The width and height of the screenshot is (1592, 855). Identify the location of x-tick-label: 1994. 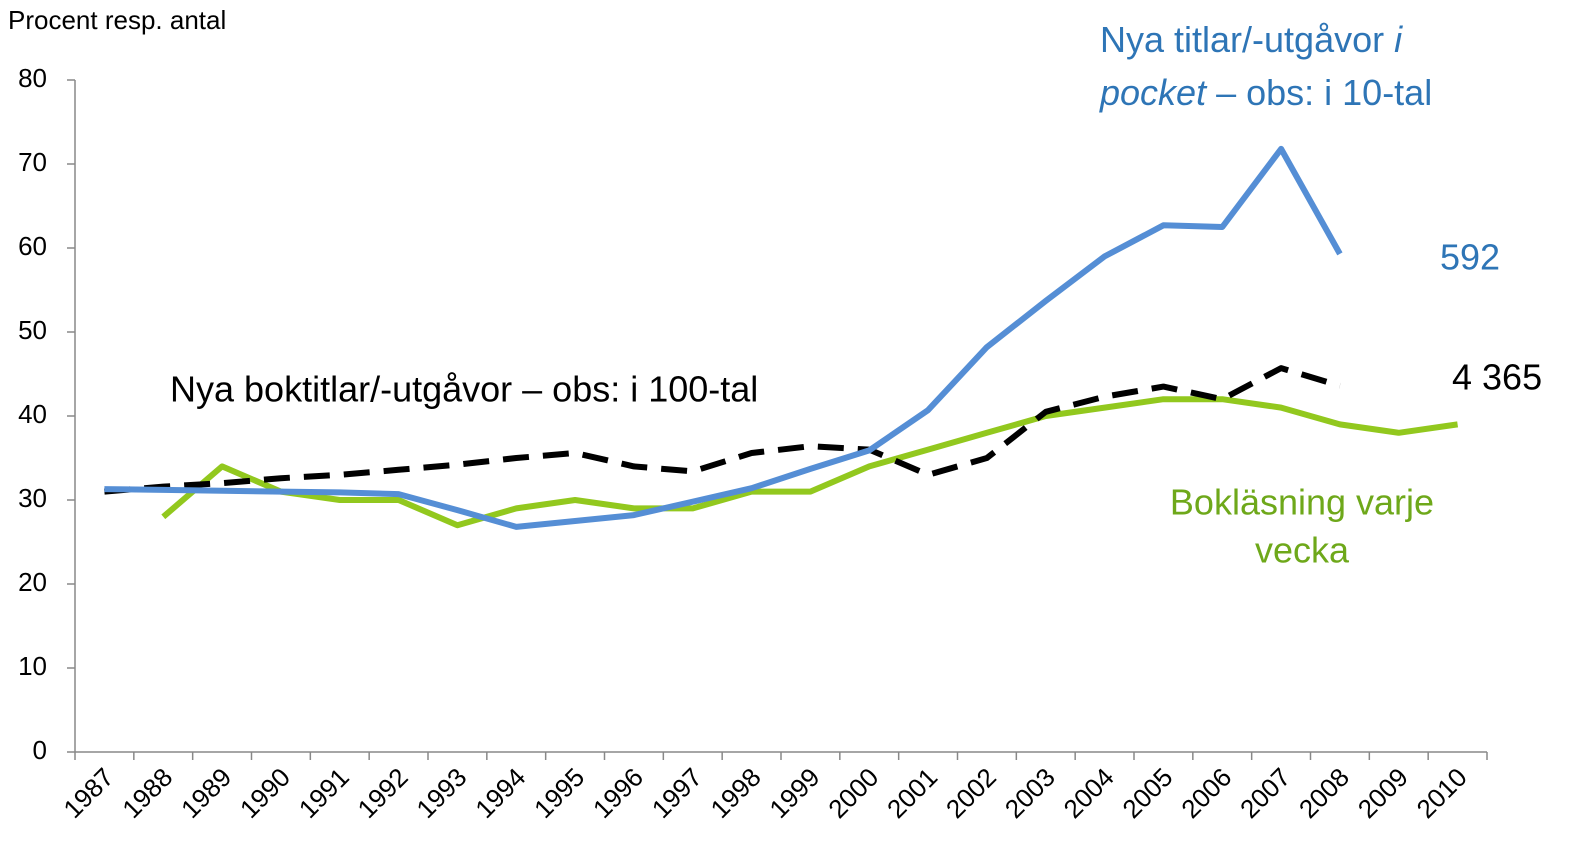
(500, 793).